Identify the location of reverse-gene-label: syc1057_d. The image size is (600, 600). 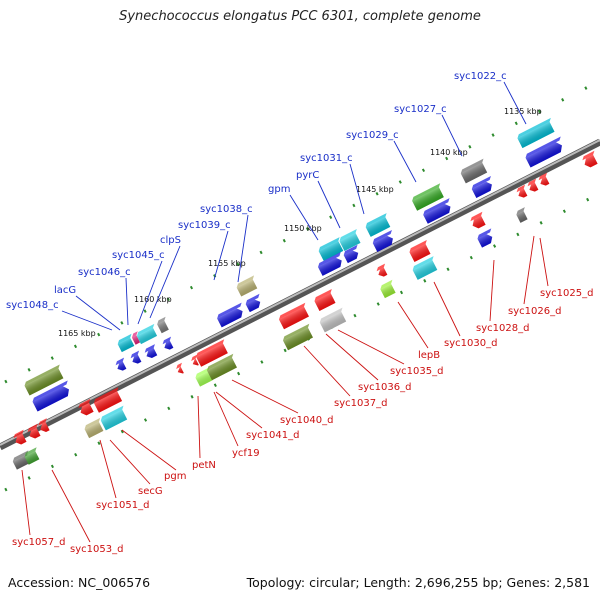
(38, 542).